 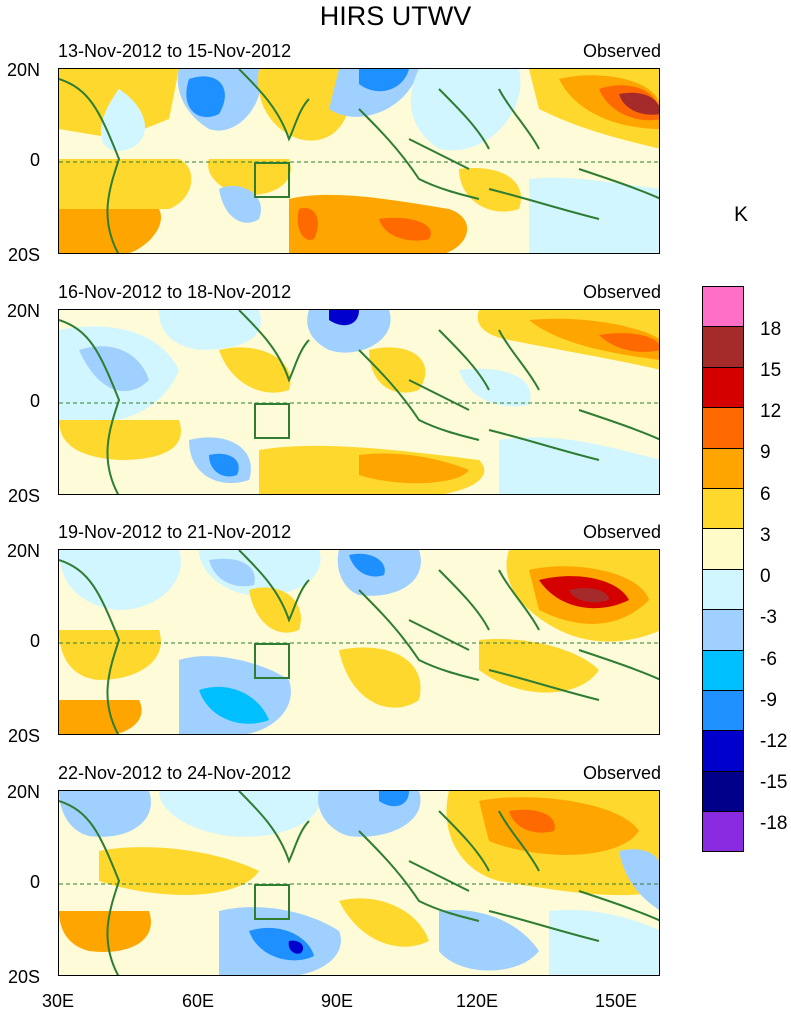 What do you see at coordinates (477, 1001) in the screenshot?
I see `lon-label-120e: 120E` at bounding box center [477, 1001].